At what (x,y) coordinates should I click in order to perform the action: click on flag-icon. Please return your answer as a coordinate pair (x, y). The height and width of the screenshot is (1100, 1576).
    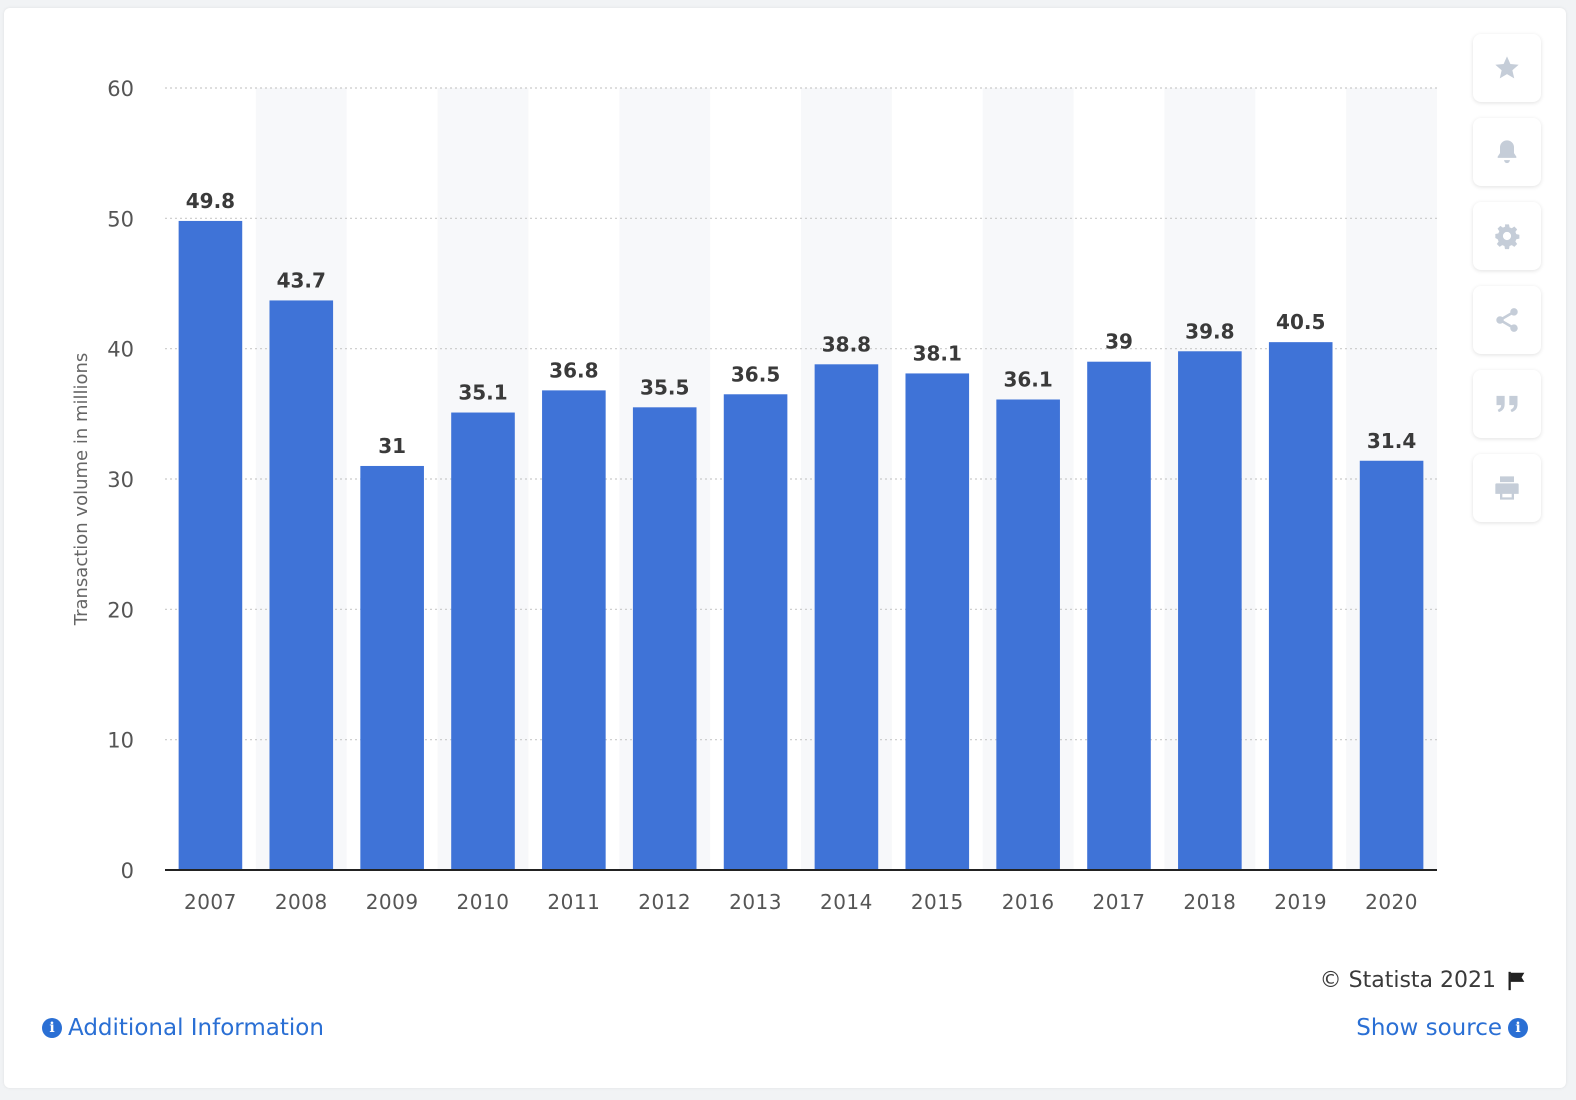
    Looking at the image, I should click on (1517, 981).